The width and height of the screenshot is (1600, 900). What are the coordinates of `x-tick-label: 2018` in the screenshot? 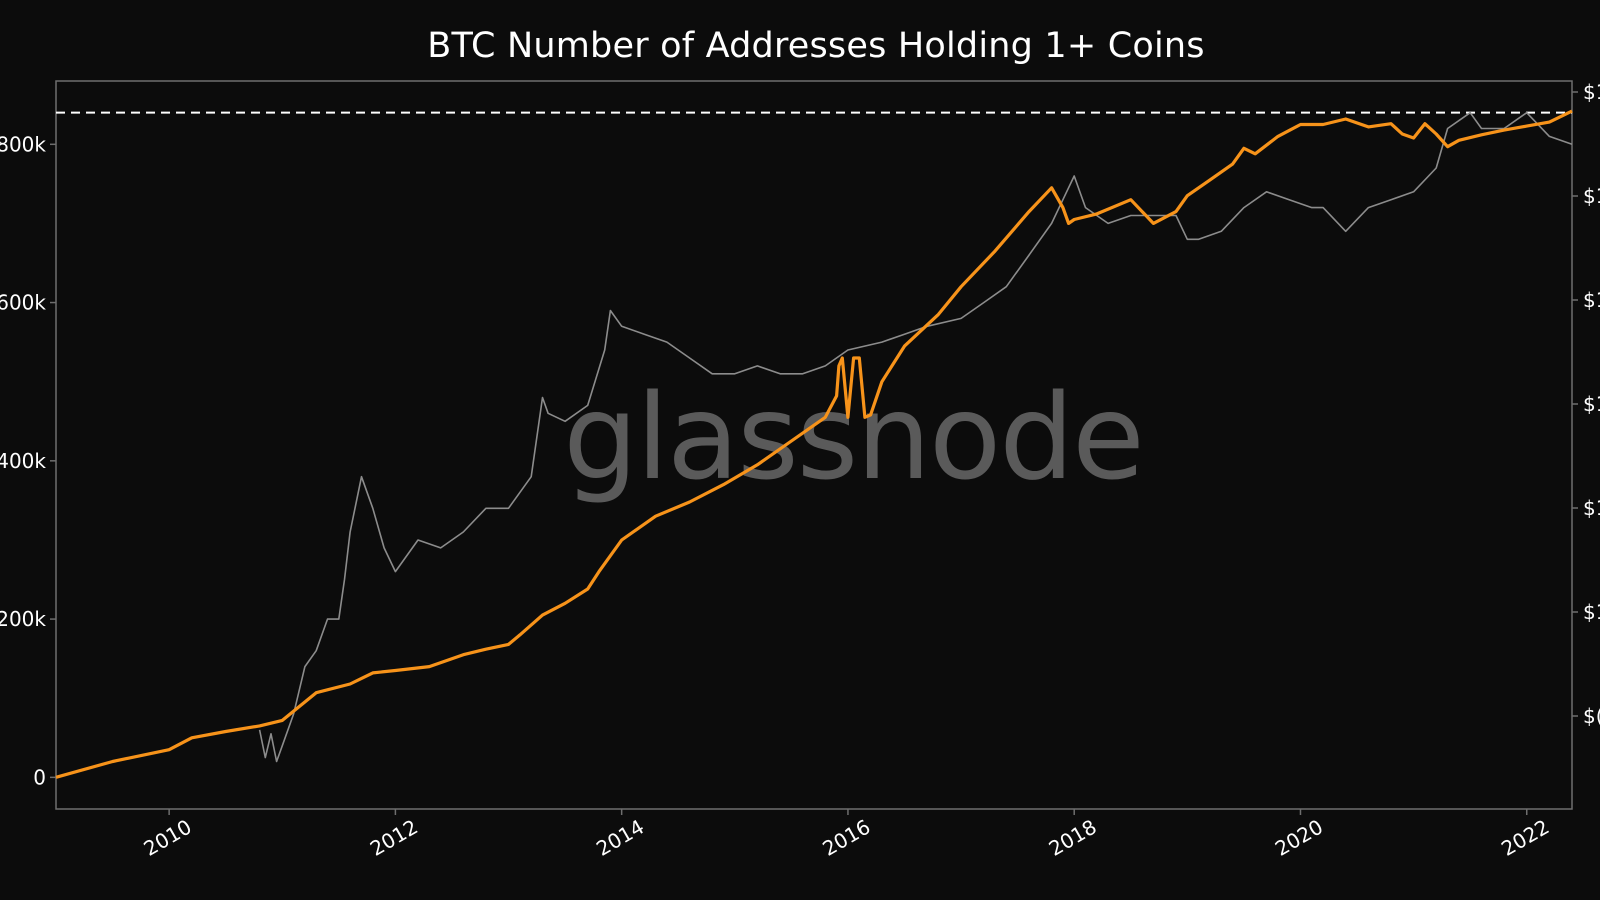 It's located at (1073, 838).